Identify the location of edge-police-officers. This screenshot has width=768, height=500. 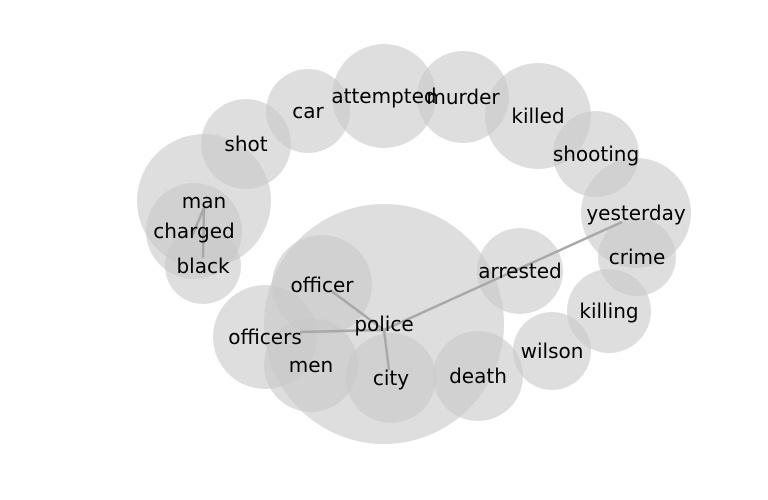
(342, 331).